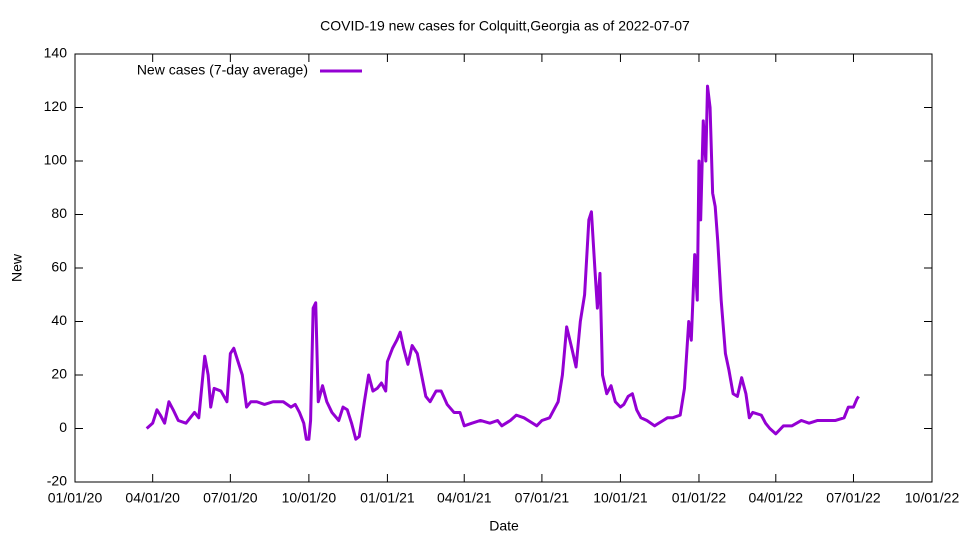 Image resolution: width=960 pixels, height=545 pixels. What do you see at coordinates (56, 106) in the screenshot?
I see `y-tick-label: 120` at bounding box center [56, 106].